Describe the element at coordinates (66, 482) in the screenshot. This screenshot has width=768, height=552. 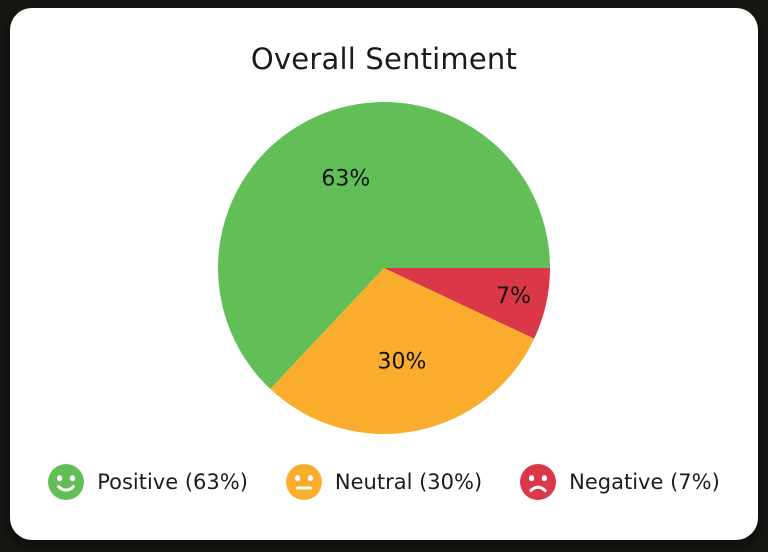
I see `smile-face-icon` at that location.